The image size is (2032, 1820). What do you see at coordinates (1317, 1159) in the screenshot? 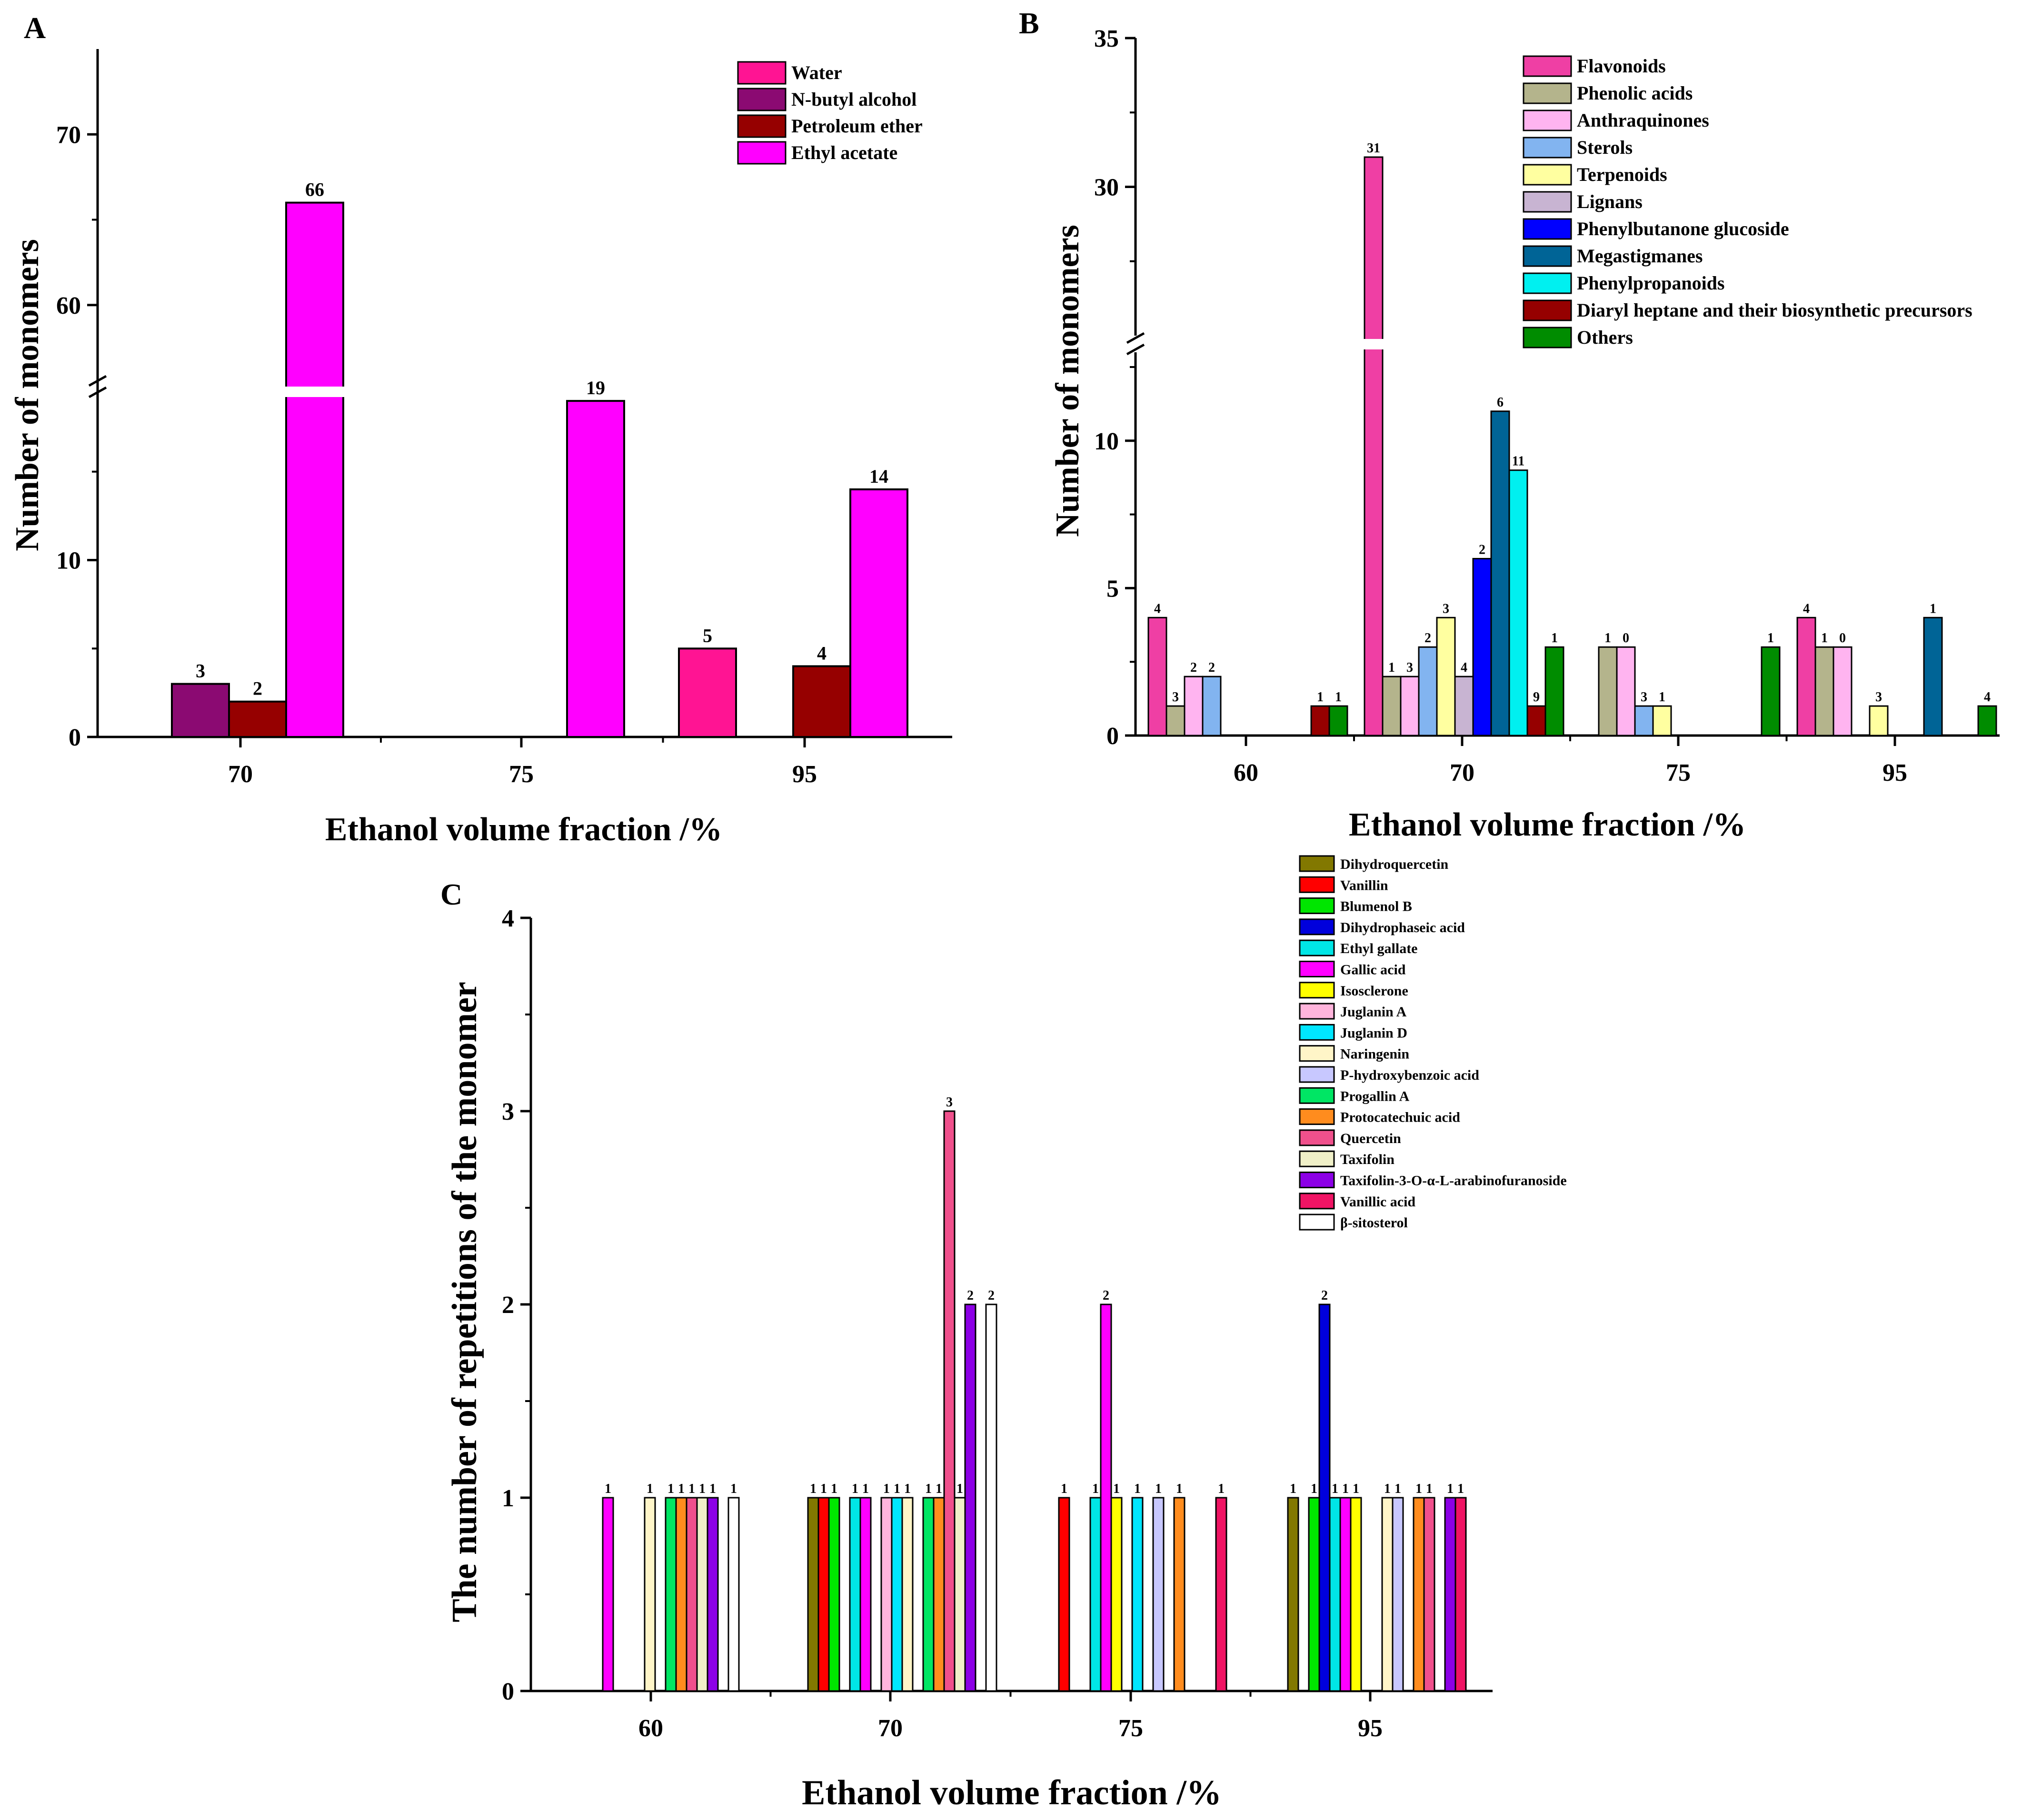
I see `panel-c-legend-swatch-taxifolin` at bounding box center [1317, 1159].